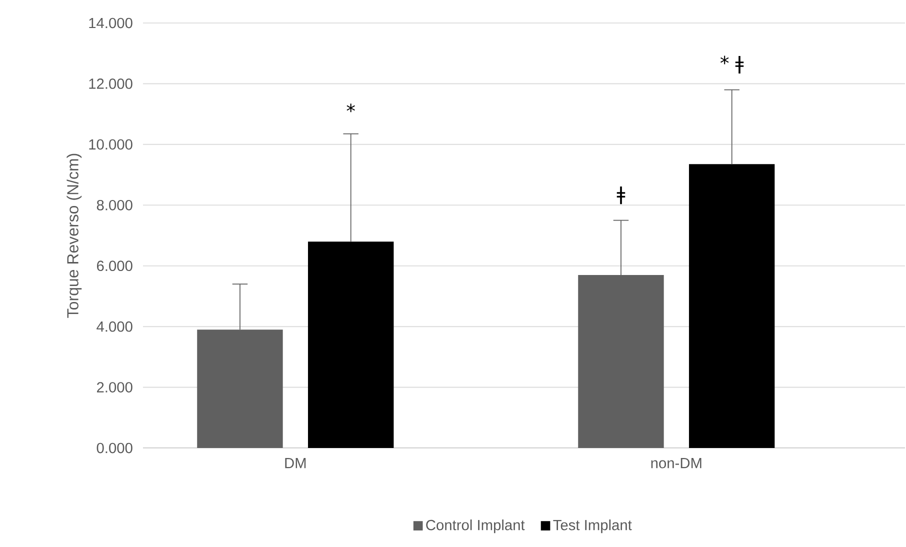 The height and width of the screenshot is (547, 906). Describe the element at coordinates (676, 463) in the screenshot. I see `x-tick-label: non-DM` at that location.